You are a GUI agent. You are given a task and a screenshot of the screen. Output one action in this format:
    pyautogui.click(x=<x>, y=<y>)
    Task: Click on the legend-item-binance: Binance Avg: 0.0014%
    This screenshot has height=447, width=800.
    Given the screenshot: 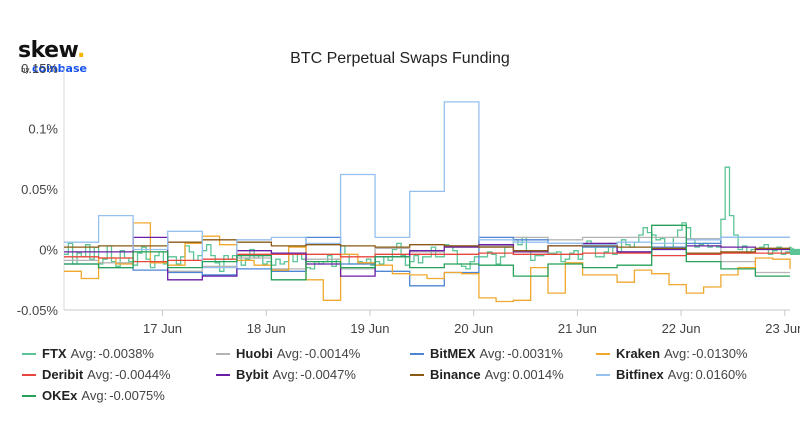 What is the action you would take?
    pyautogui.click(x=487, y=374)
    